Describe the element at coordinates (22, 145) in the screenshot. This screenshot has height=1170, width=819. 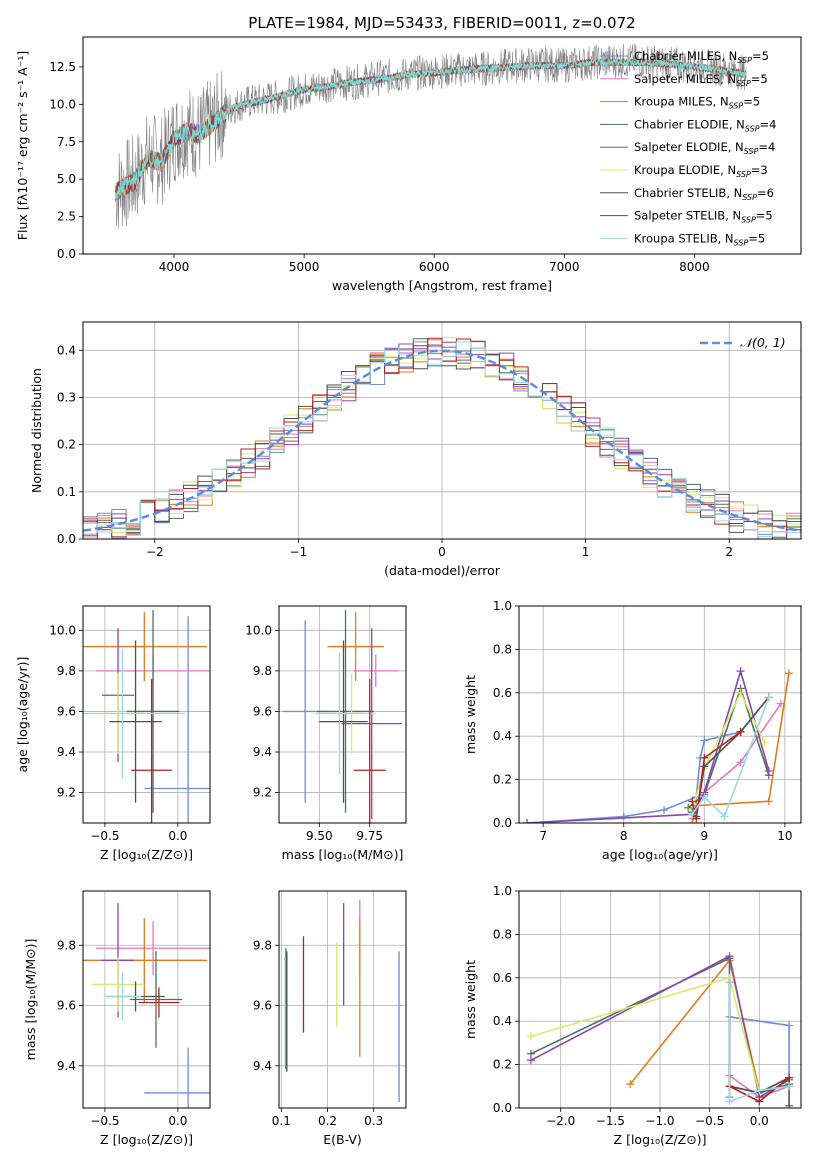
I see `spectrum-ylabel: Flux [fλ10⁻¹⁷ erg cm⁻² s⁻¹ A⁻¹]` at that location.